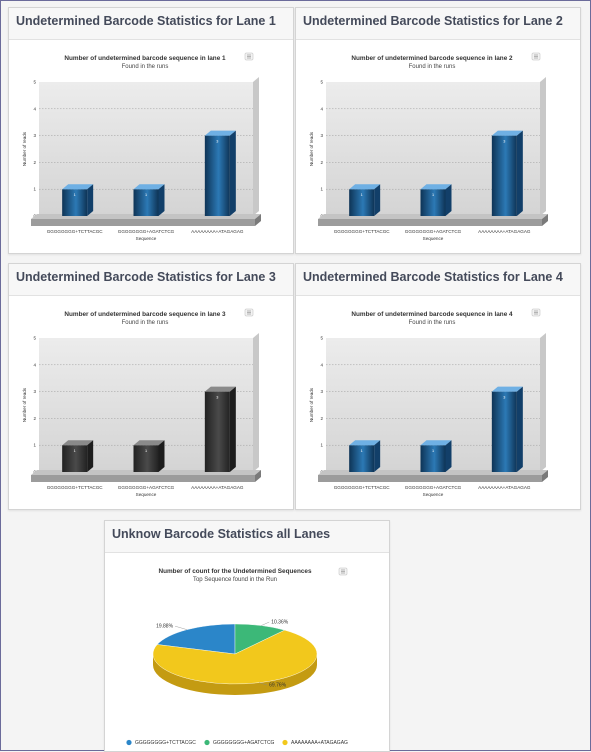  What do you see at coordinates (165, 627) in the screenshot?
I see `pie-value-label: 19.88%` at bounding box center [165, 627].